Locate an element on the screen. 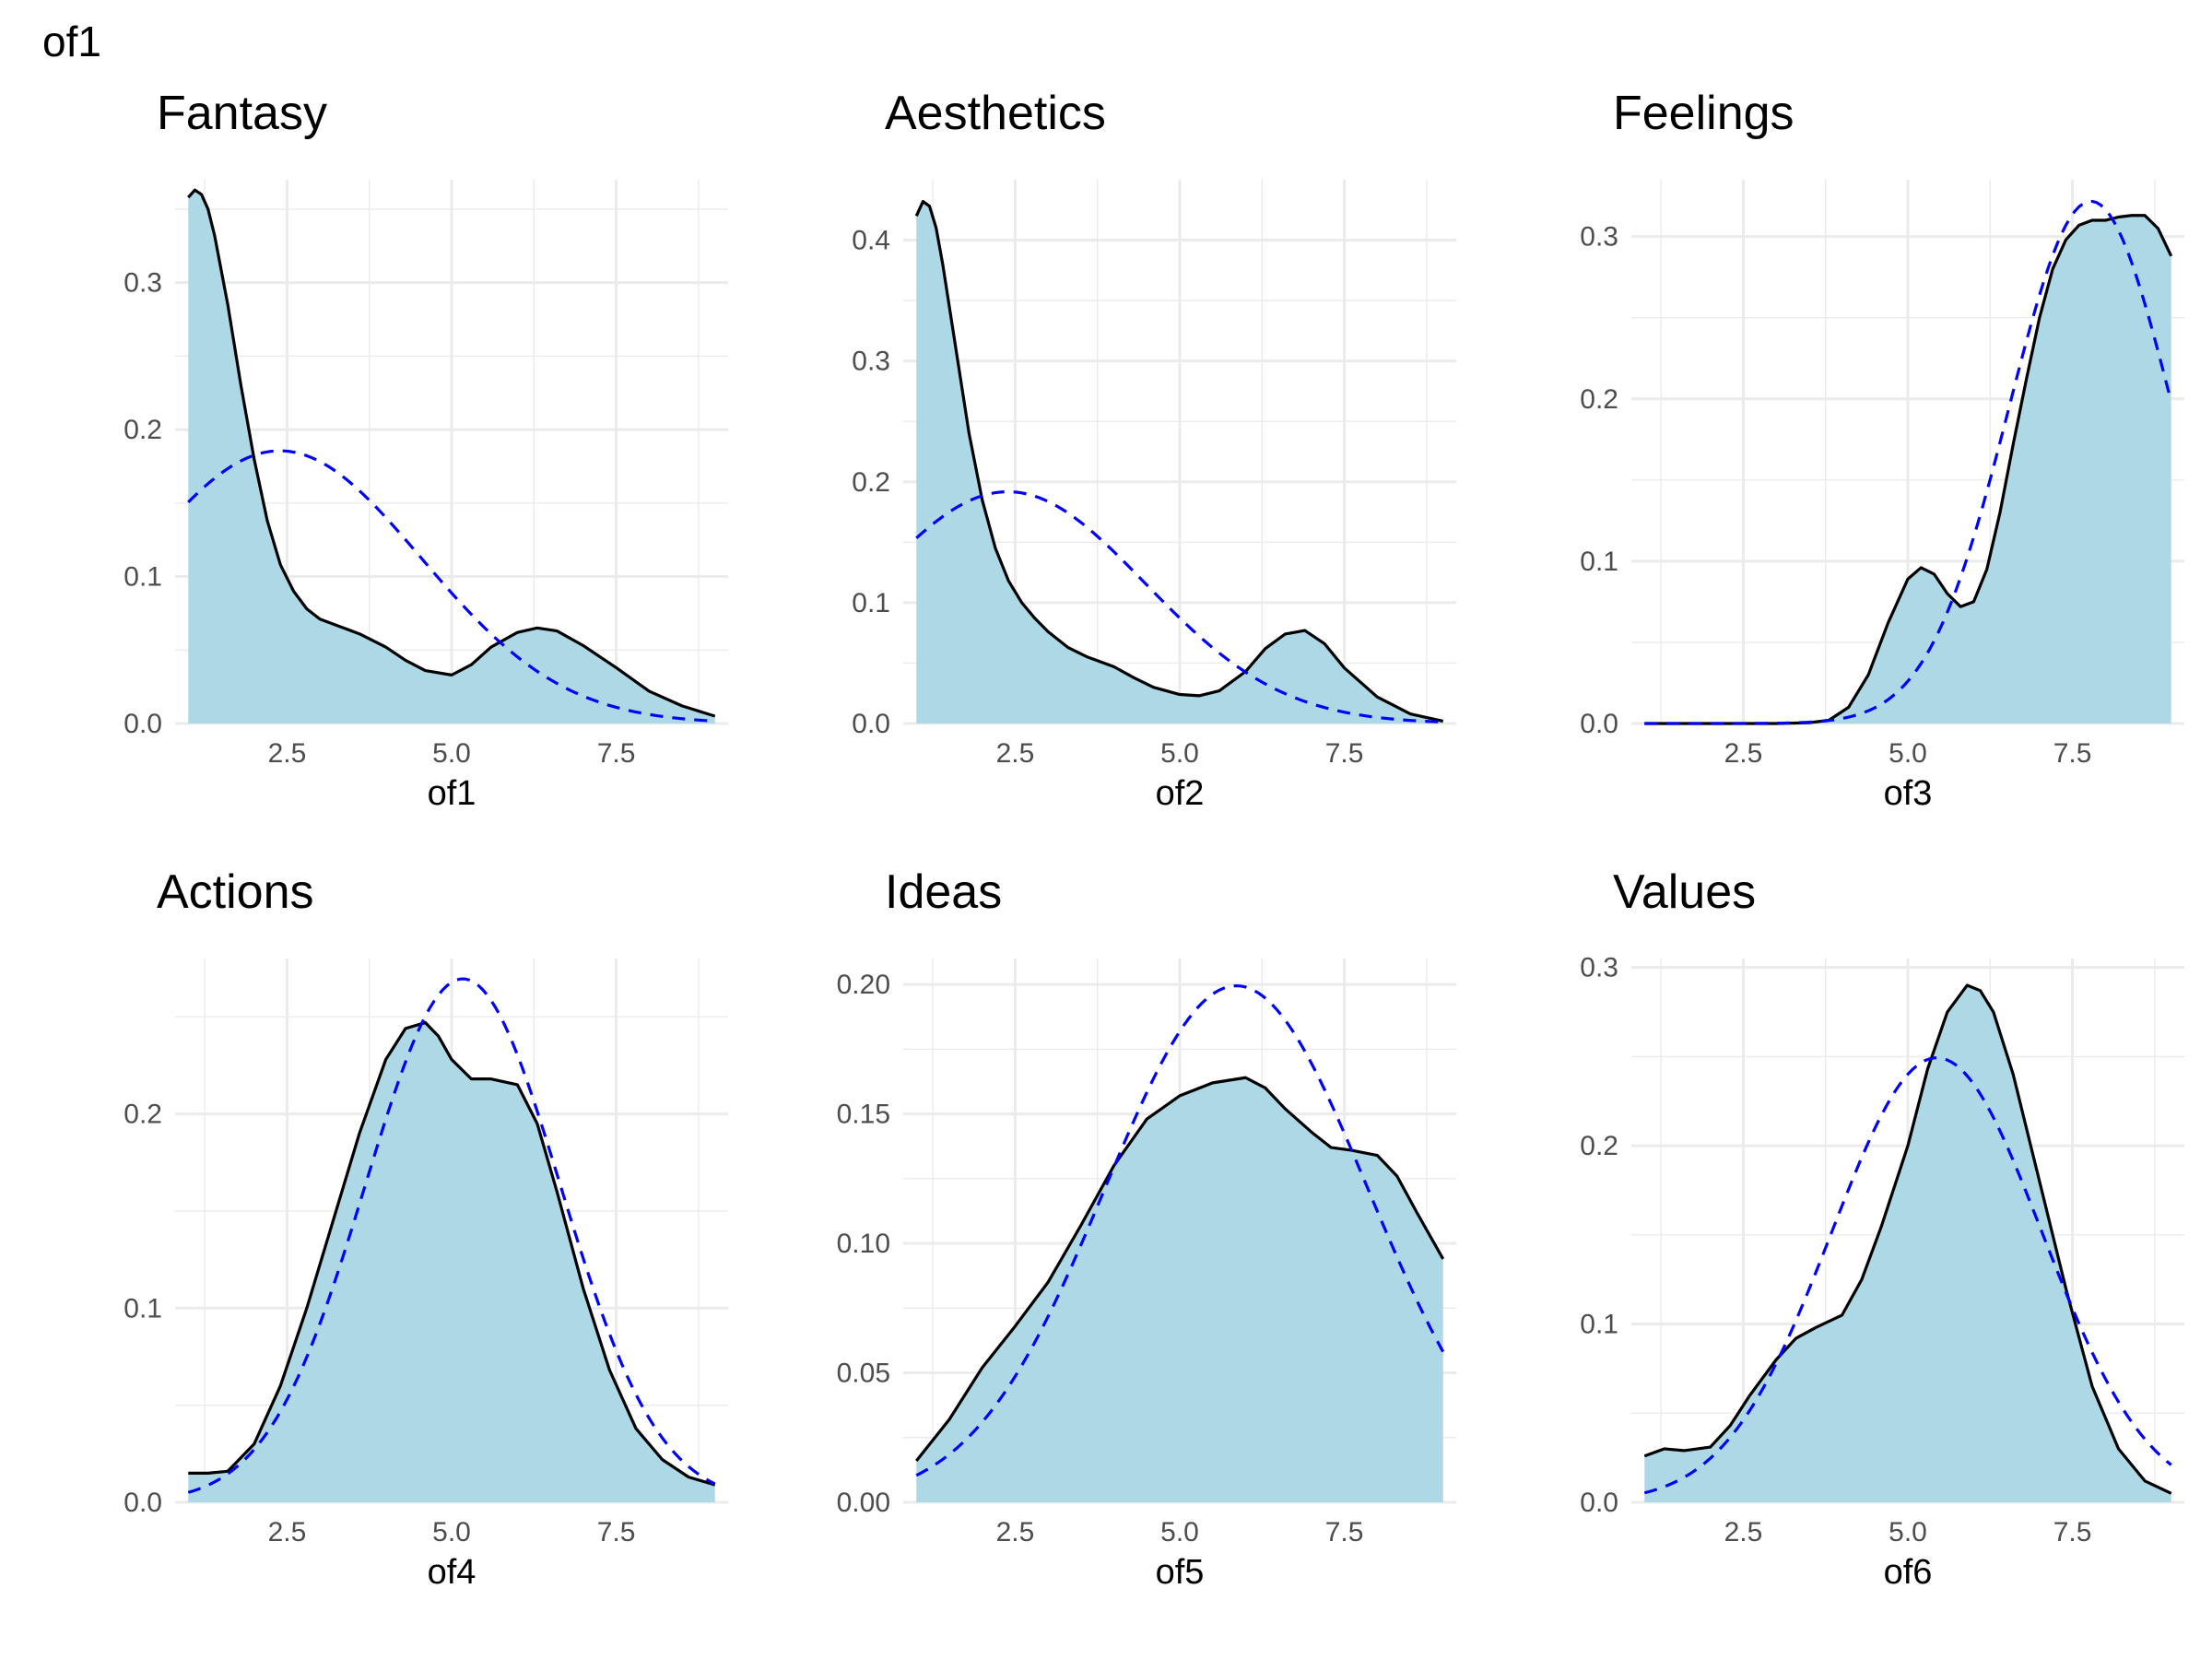  panel-fantasy: 0.0 0.1 0.2 0.3 2.5 5.0 7.5 of1 Fantasy is located at coordinates (426, 450).